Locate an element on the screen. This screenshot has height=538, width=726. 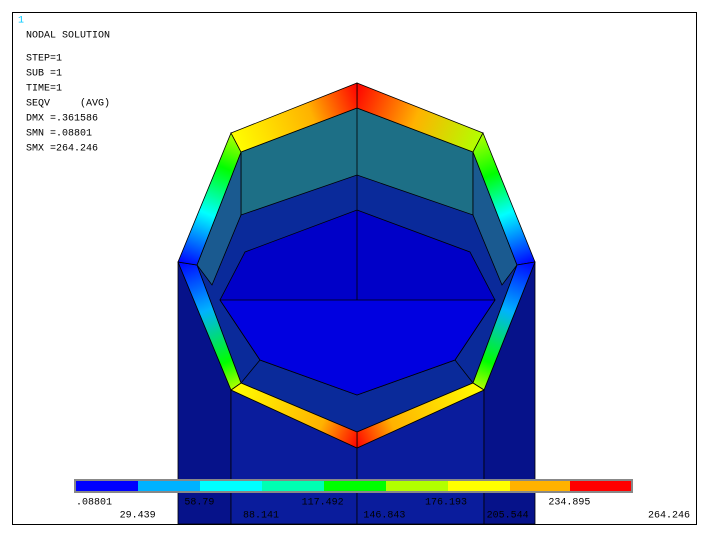
legend-label: 58.79 is located at coordinates (199, 503).